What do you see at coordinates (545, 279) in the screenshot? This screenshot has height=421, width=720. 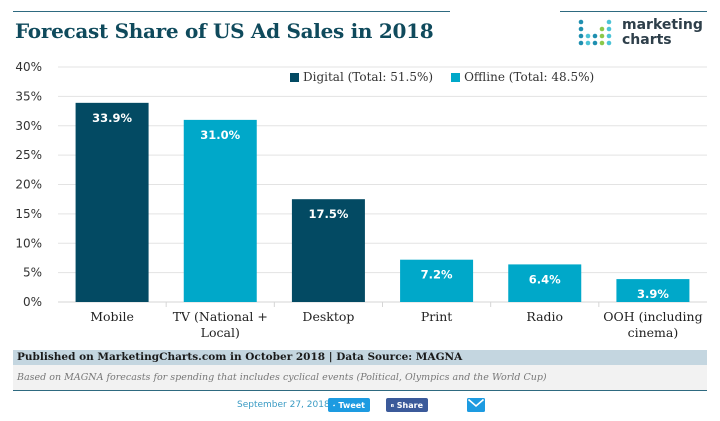 I see `data-label: 6.4%` at bounding box center [545, 279].